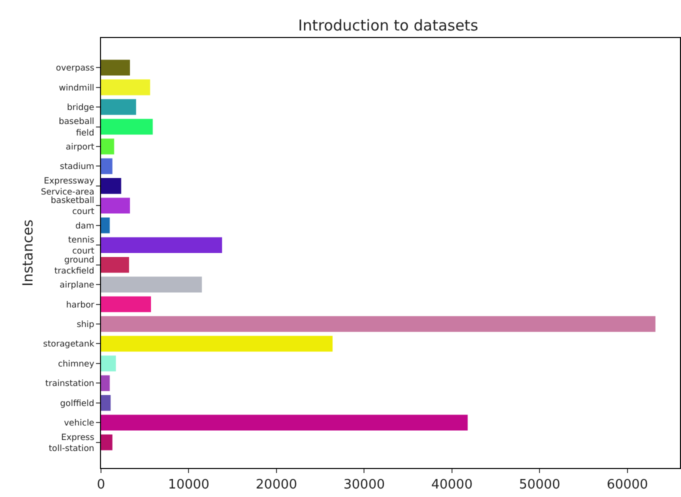  Describe the element at coordinates (28, 253) in the screenshot. I see `y-axis-title: Instances` at that location.